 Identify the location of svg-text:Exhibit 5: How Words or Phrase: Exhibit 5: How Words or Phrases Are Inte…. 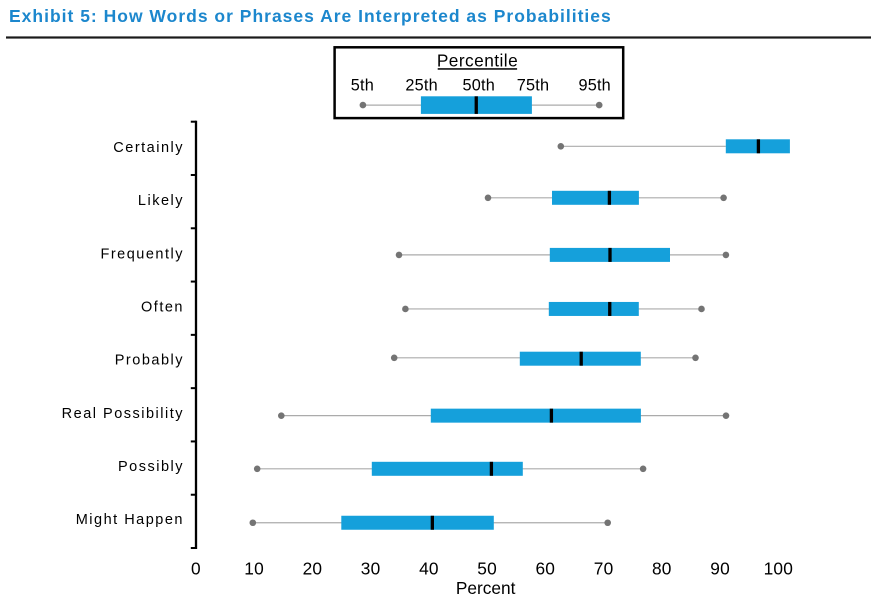
(310, 16).